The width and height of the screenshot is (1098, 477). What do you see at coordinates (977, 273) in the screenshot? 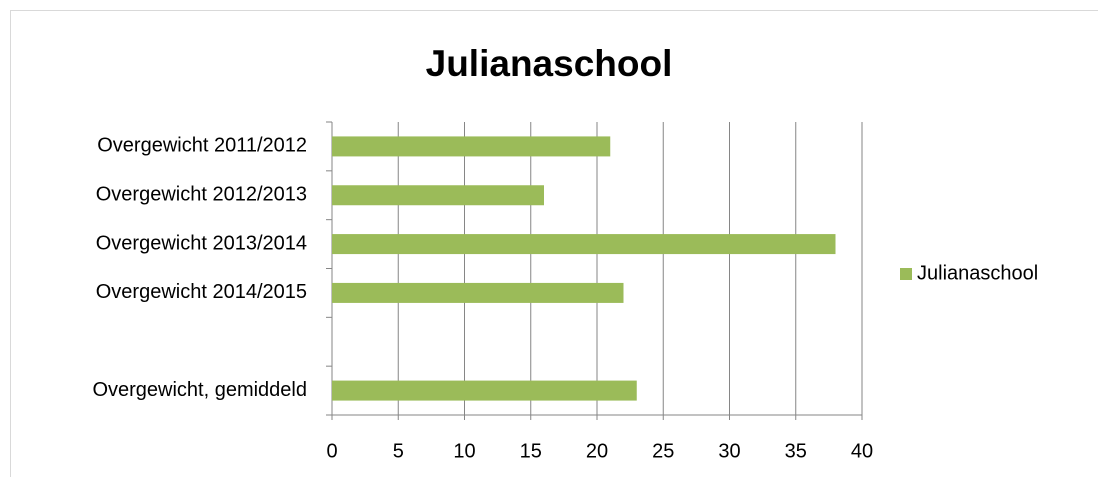
I see `legend-label: Julianaschool` at bounding box center [977, 273].